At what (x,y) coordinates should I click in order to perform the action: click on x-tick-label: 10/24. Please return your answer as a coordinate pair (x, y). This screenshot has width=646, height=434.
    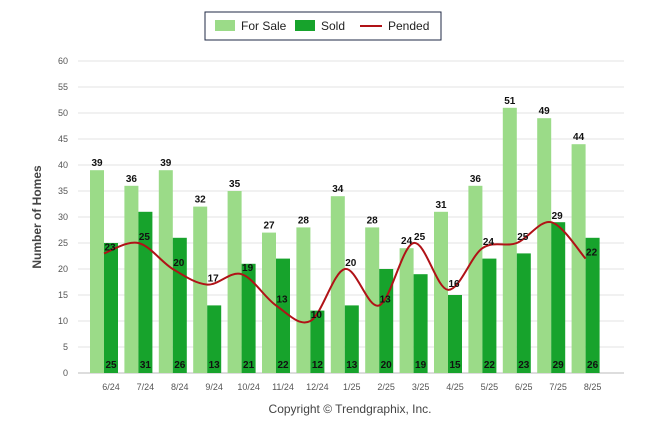
    Looking at the image, I should click on (248, 387).